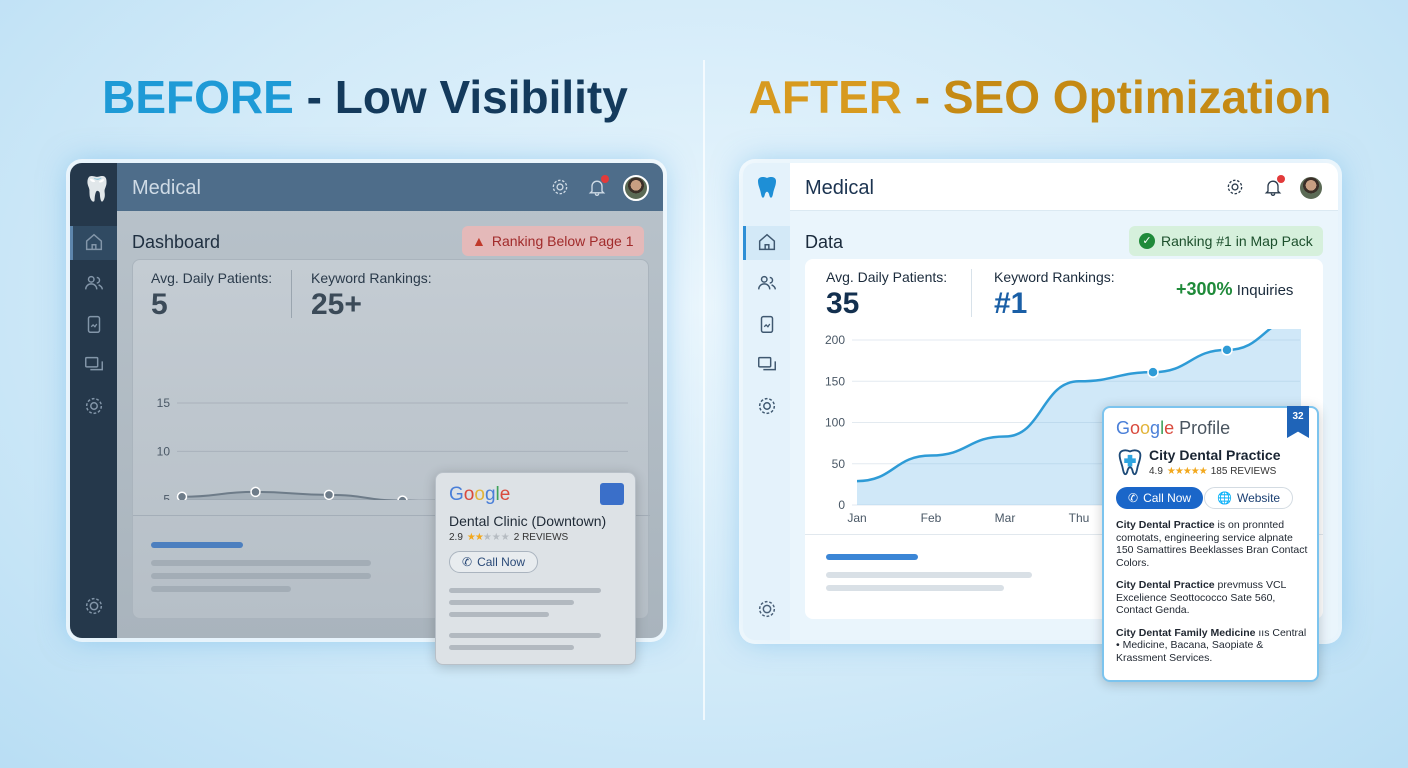  What do you see at coordinates (931, 518) in the screenshot?
I see `x-tick-label: Feb` at bounding box center [931, 518].